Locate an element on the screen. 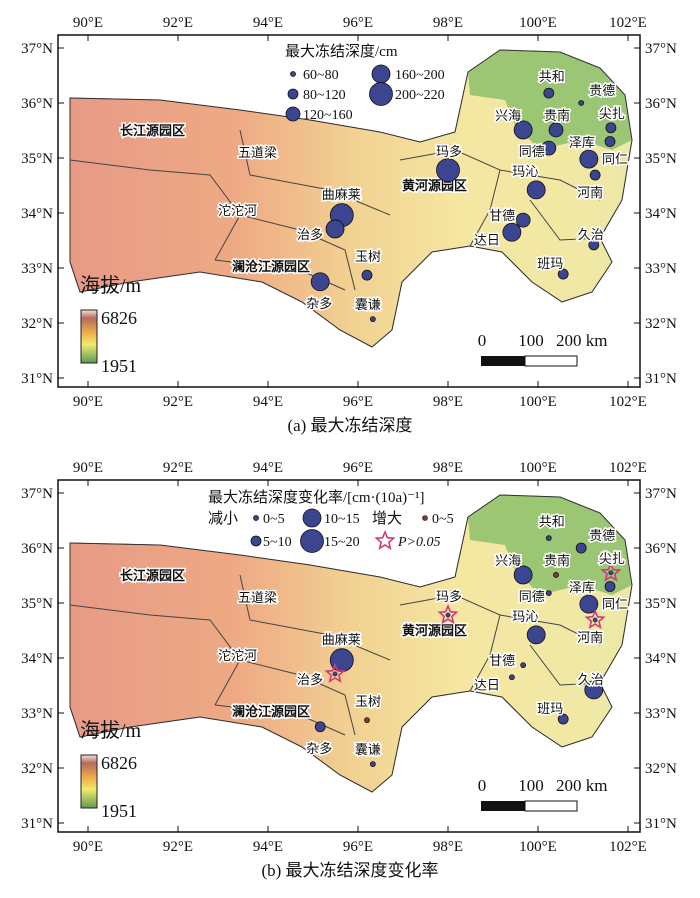 The height and width of the screenshot is (898, 700). elevation-max-label: 6826 is located at coordinates (119, 318).